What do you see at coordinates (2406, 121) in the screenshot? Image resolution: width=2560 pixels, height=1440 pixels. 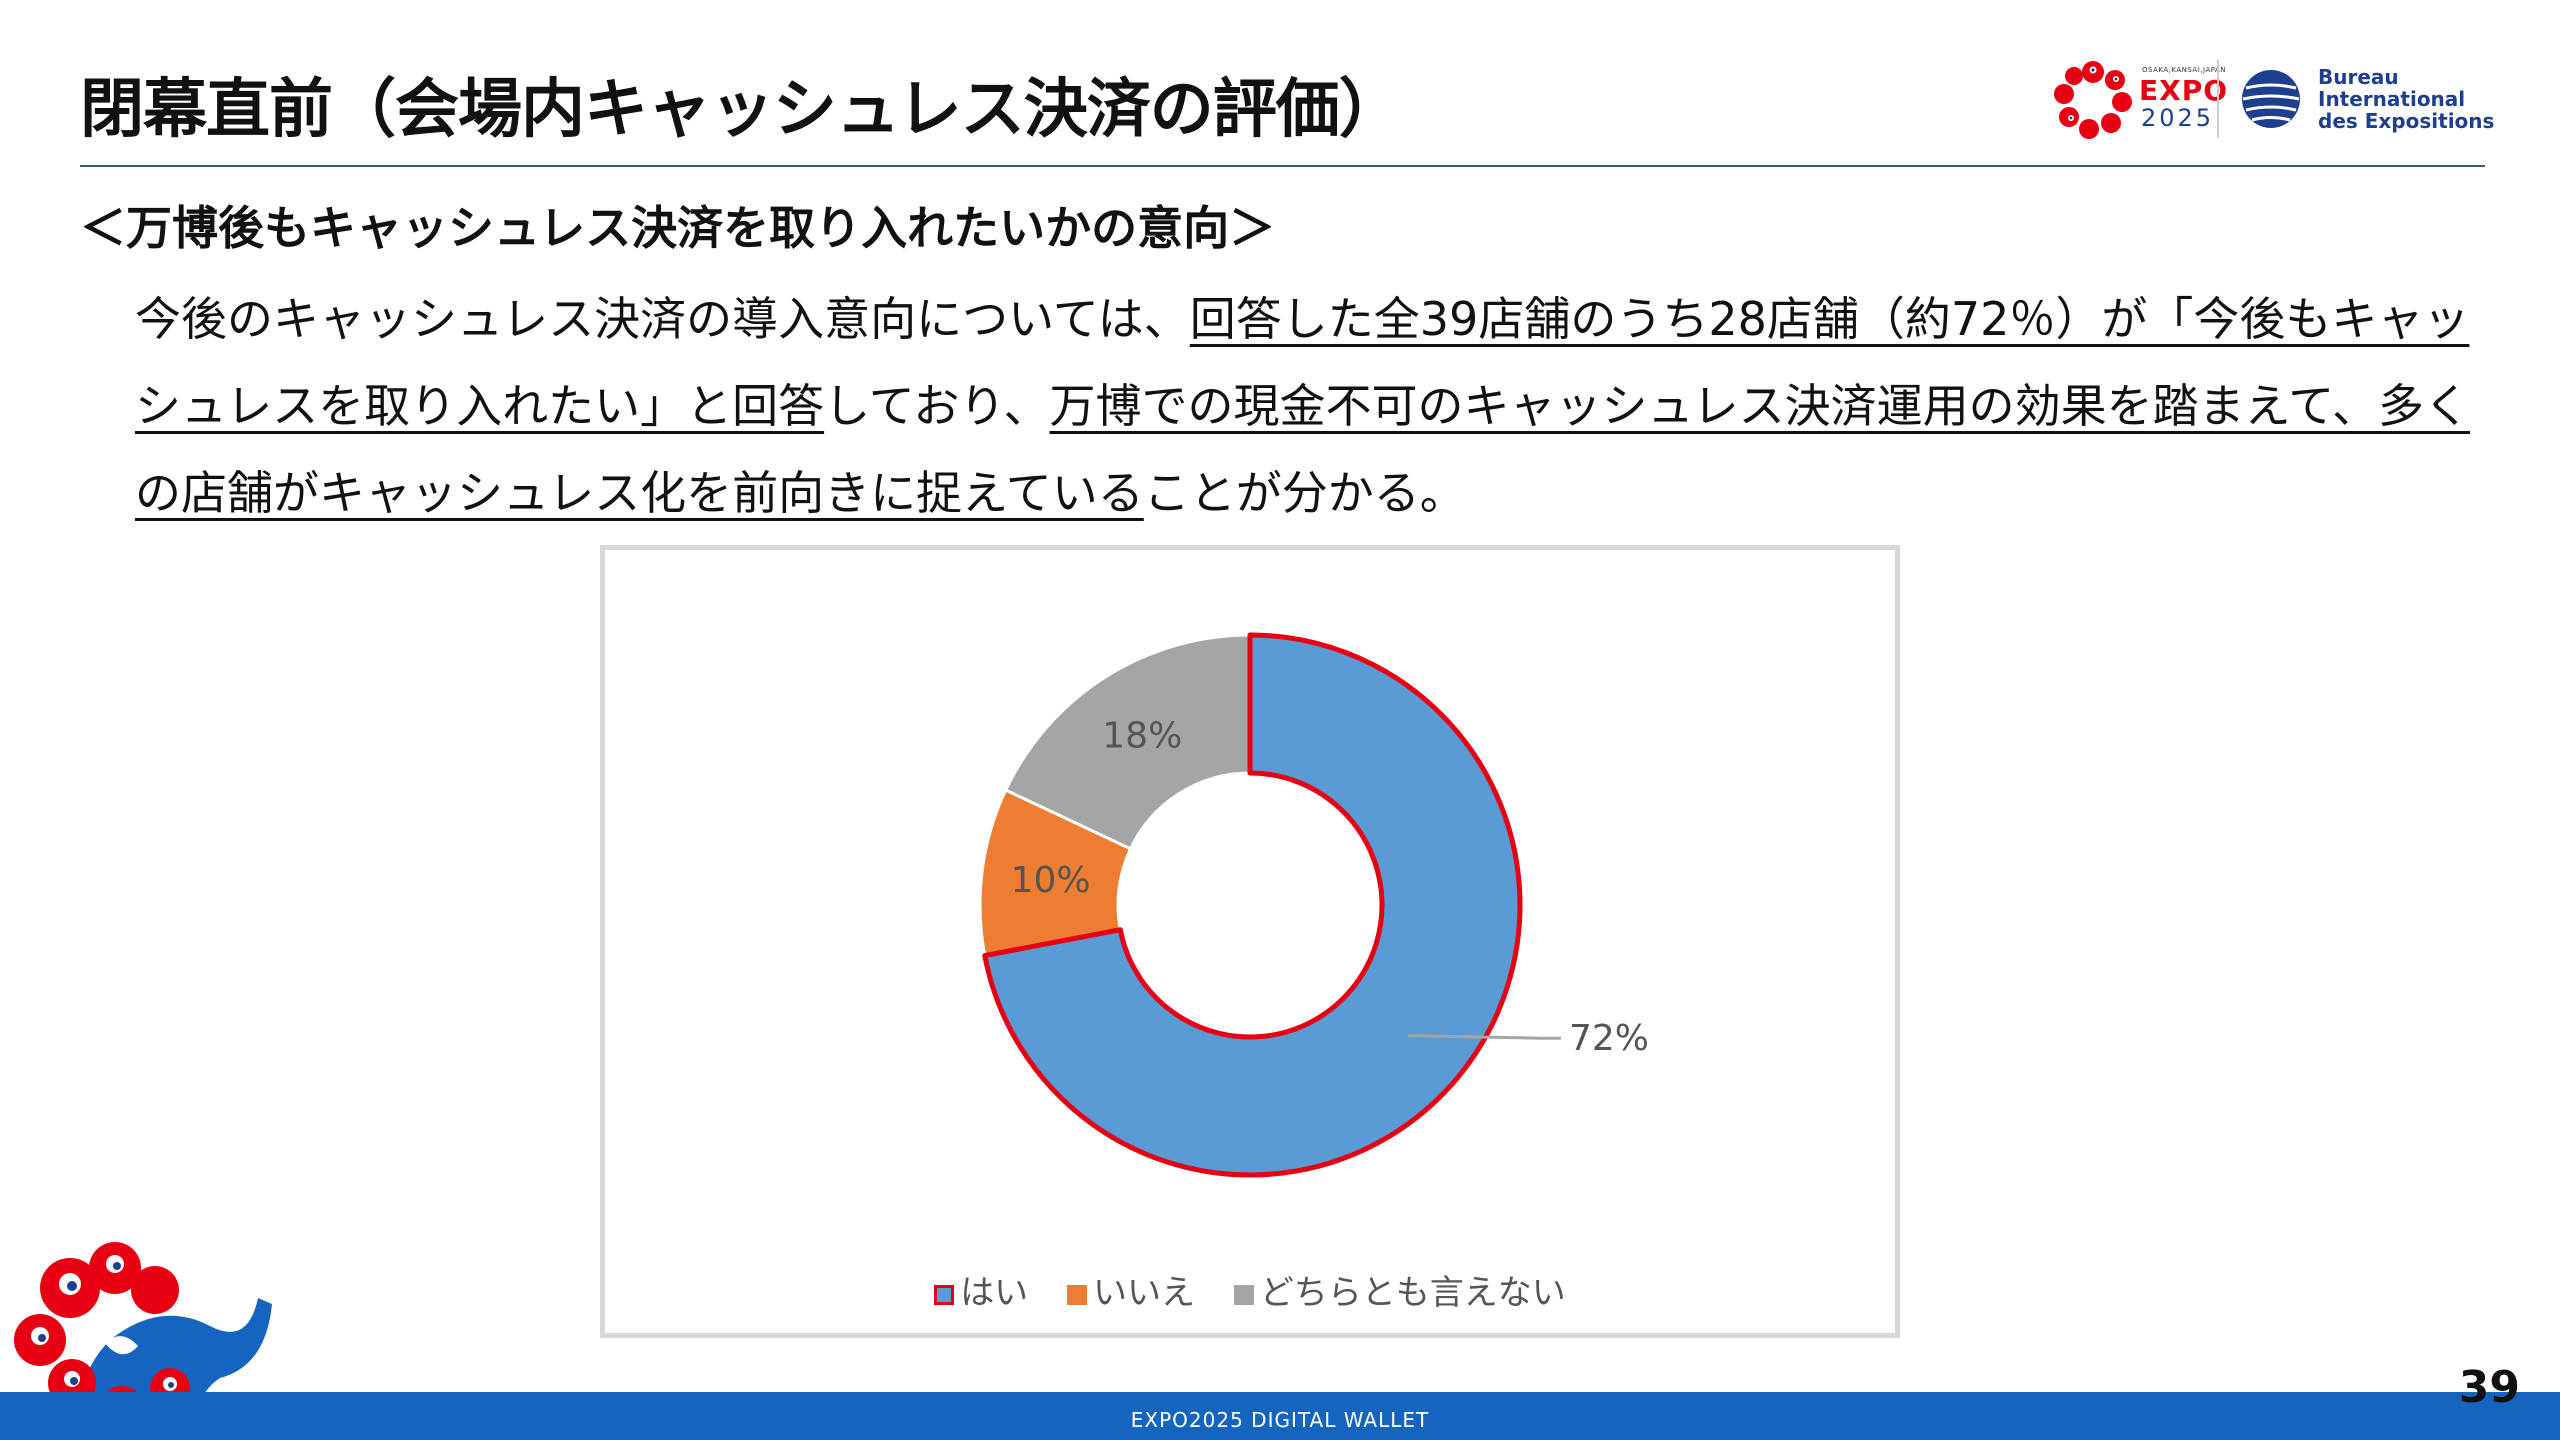 I see `bie-line-3: des Expositions` at bounding box center [2406, 121].